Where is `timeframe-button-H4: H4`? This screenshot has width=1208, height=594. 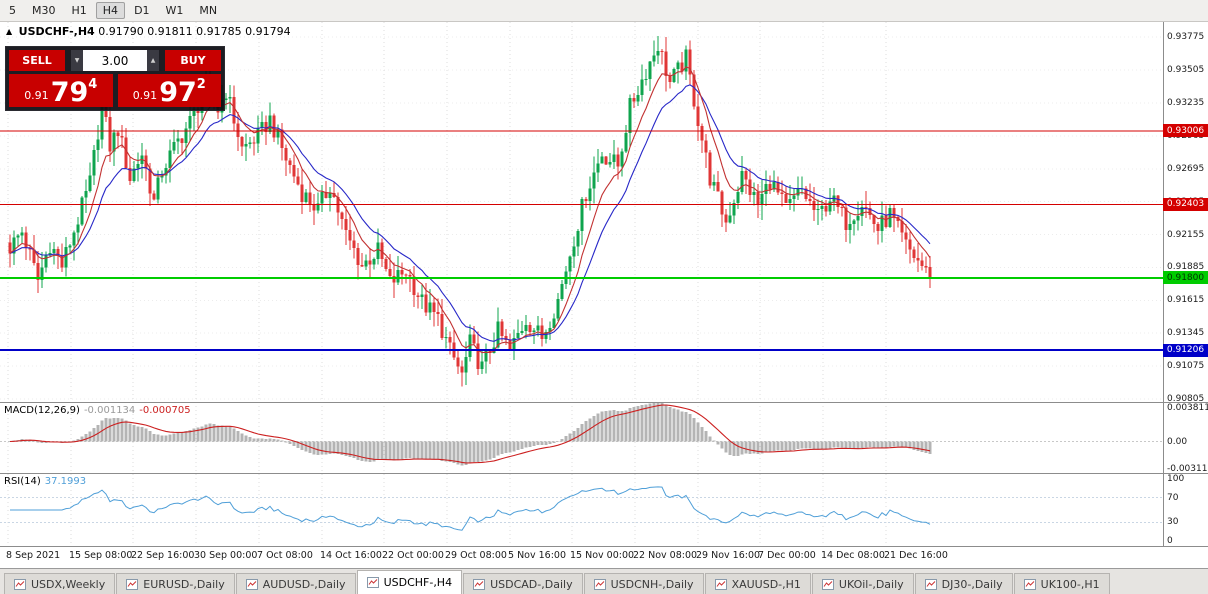 timeframe-button-H4: H4 is located at coordinates (110, 10).